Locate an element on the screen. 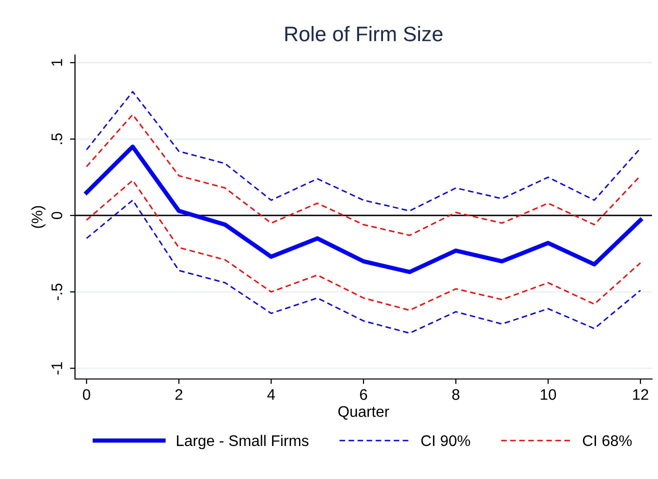 The width and height of the screenshot is (658, 479). y-axis-title: (%) is located at coordinates (38, 217).